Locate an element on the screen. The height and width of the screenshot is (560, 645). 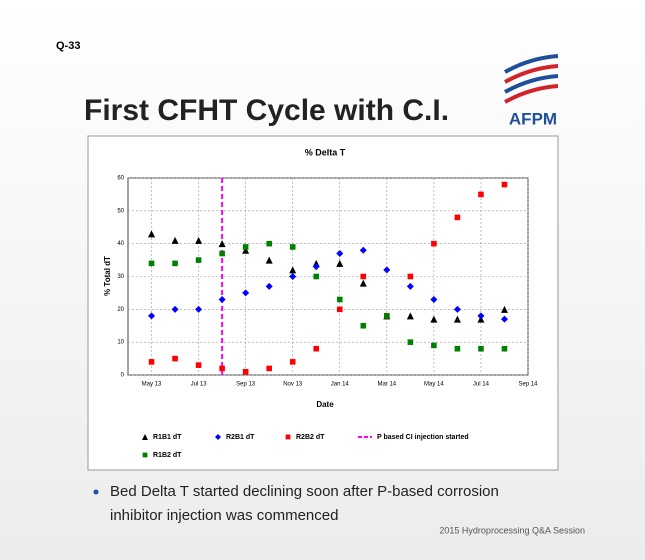
y-tick-label: 30 is located at coordinates (120, 277).